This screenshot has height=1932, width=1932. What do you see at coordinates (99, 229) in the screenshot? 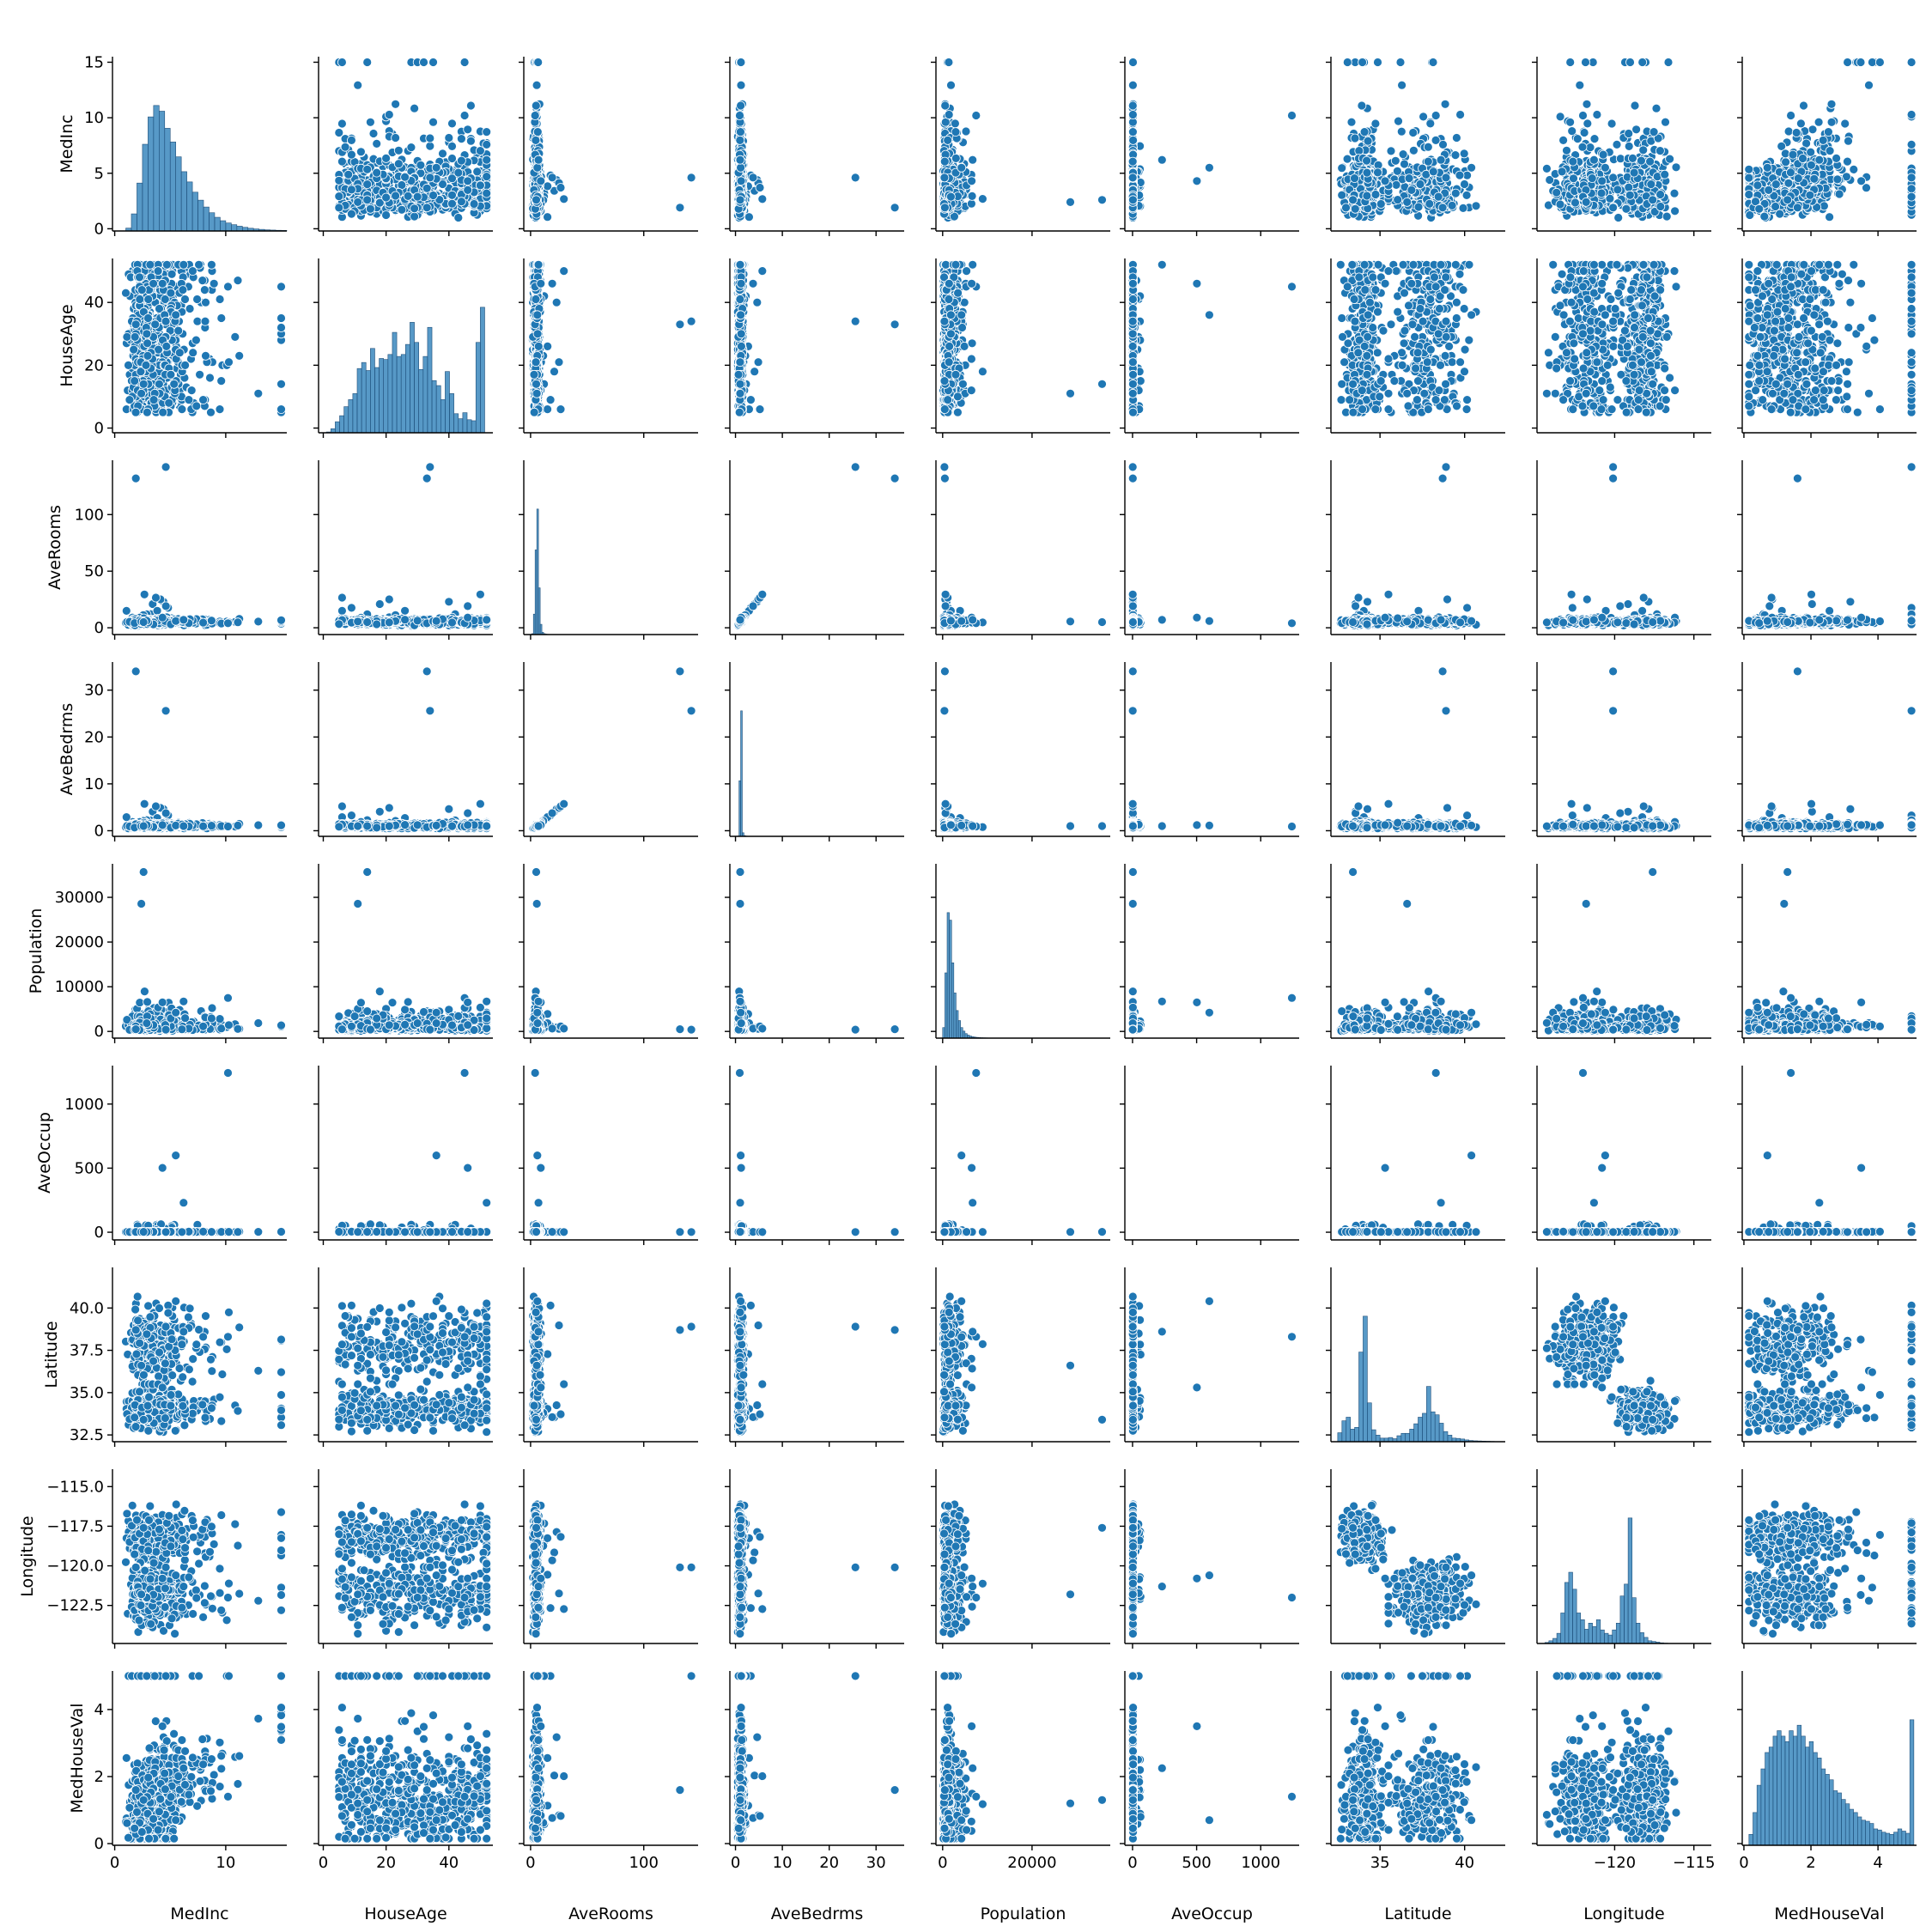
I see `y-tick-label: 0` at bounding box center [99, 229].